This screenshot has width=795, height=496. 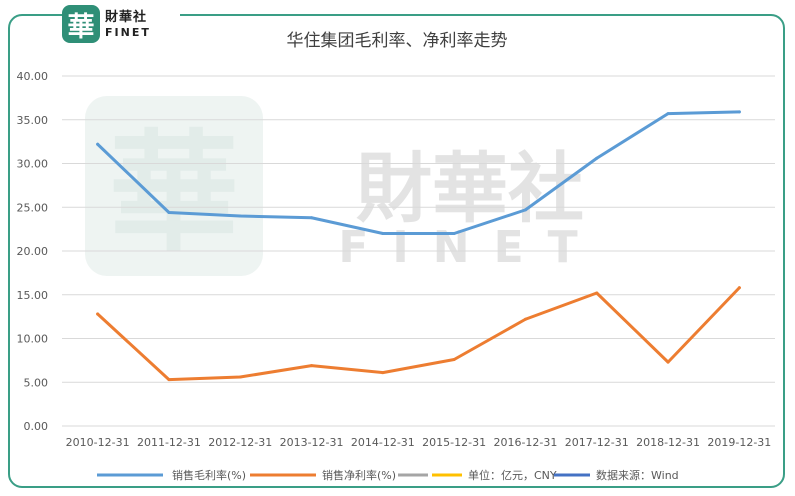 What do you see at coordinates (470, 188) in the screenshot?
I see `watermark-cn: 財華社` at bounding box center [470, 188].